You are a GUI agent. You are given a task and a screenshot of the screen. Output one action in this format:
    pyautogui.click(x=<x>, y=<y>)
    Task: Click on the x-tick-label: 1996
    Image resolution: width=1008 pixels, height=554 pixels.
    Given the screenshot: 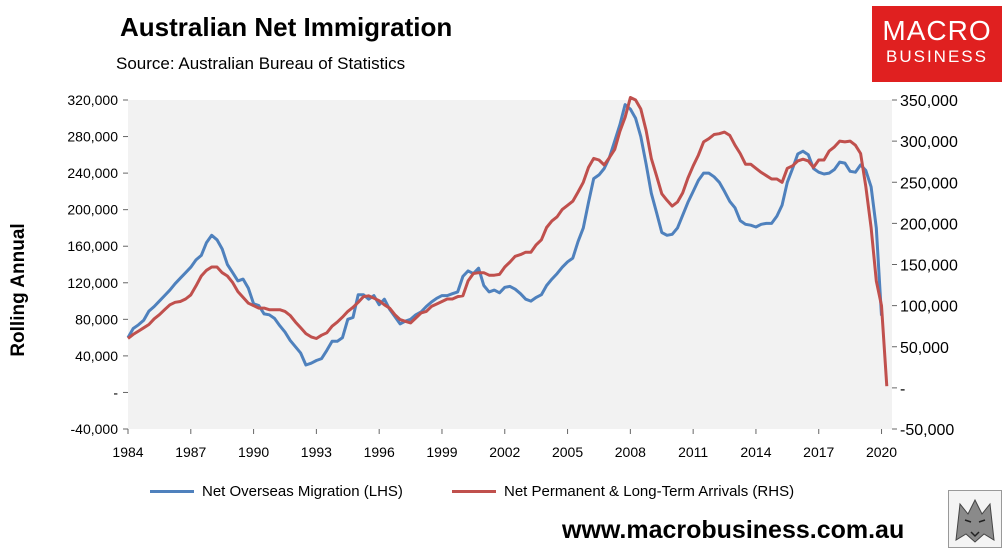 What is the action you would take?
    pyautogui.click(x=379, y=452)
    